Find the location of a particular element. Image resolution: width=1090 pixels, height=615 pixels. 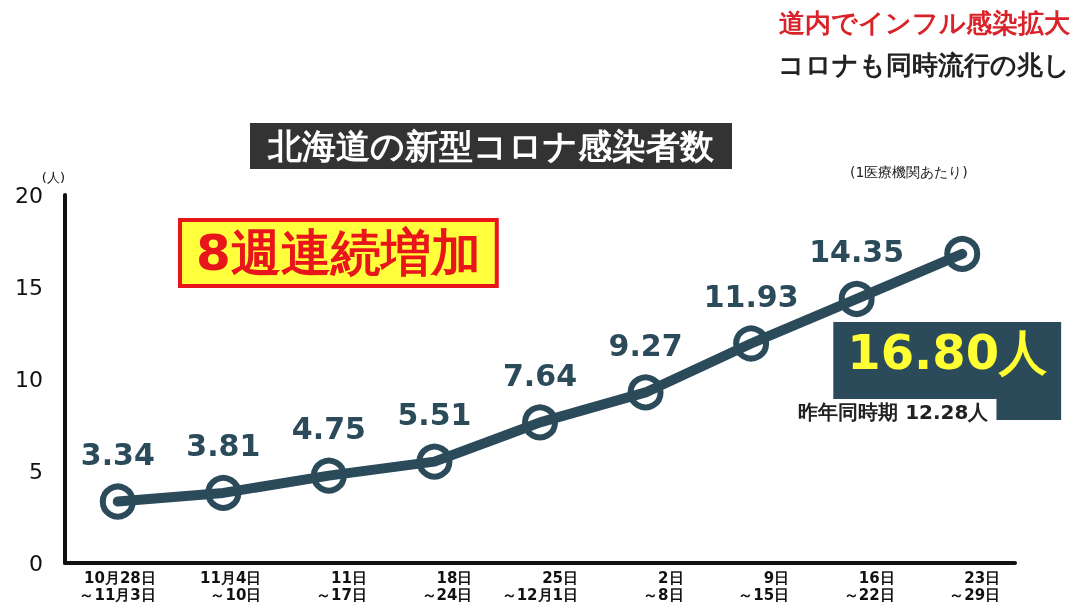

x-tick-label: 10月28日～11月3日 is located at coordinates (117, 586).